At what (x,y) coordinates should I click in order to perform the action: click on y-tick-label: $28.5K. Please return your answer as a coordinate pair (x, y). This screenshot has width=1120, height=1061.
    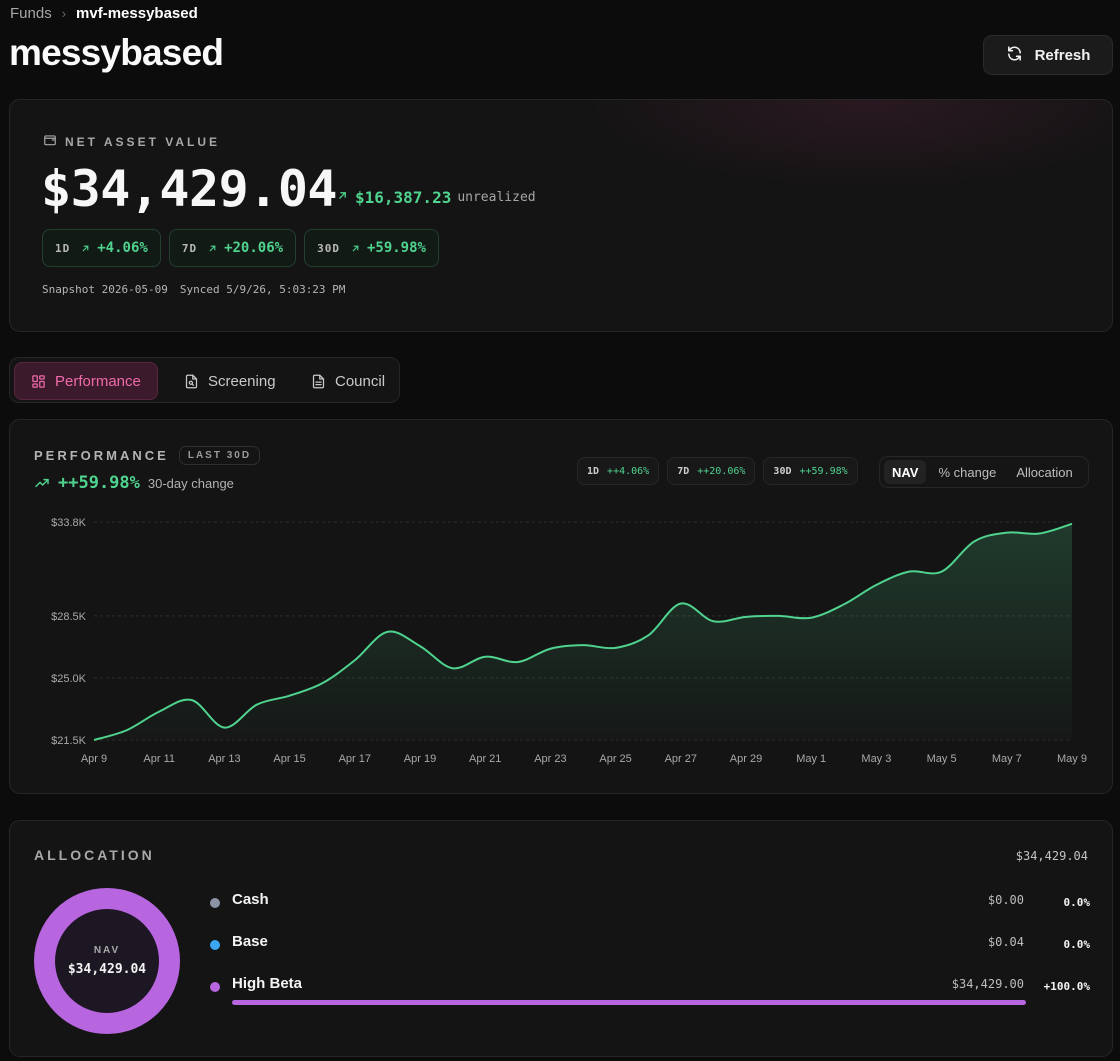
    Looking at the image, I should click on (69, 617).